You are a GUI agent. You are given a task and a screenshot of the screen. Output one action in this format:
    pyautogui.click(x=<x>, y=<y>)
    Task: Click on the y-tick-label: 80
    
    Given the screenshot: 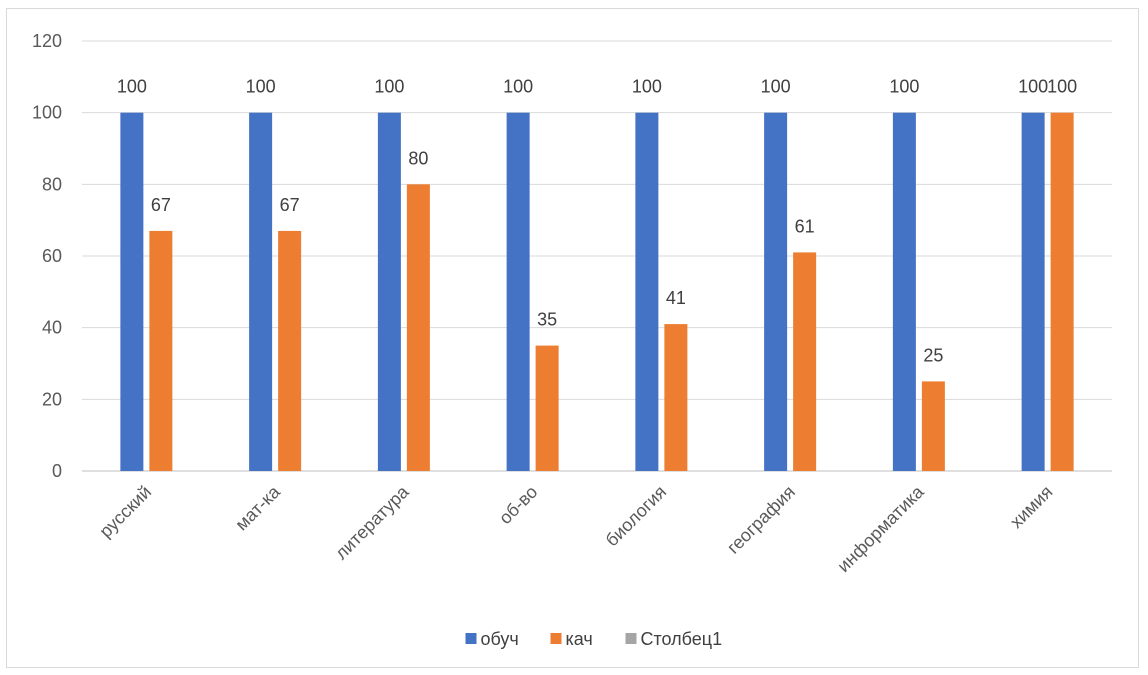 What is the action you would take?
    pyautogui.click(x=52, y=184)
    